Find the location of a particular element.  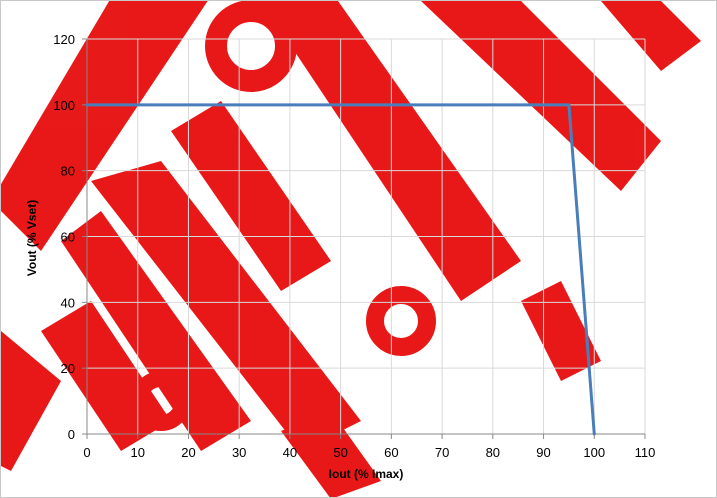

y-tick-label: 60 is located at coordinates (68, 237).